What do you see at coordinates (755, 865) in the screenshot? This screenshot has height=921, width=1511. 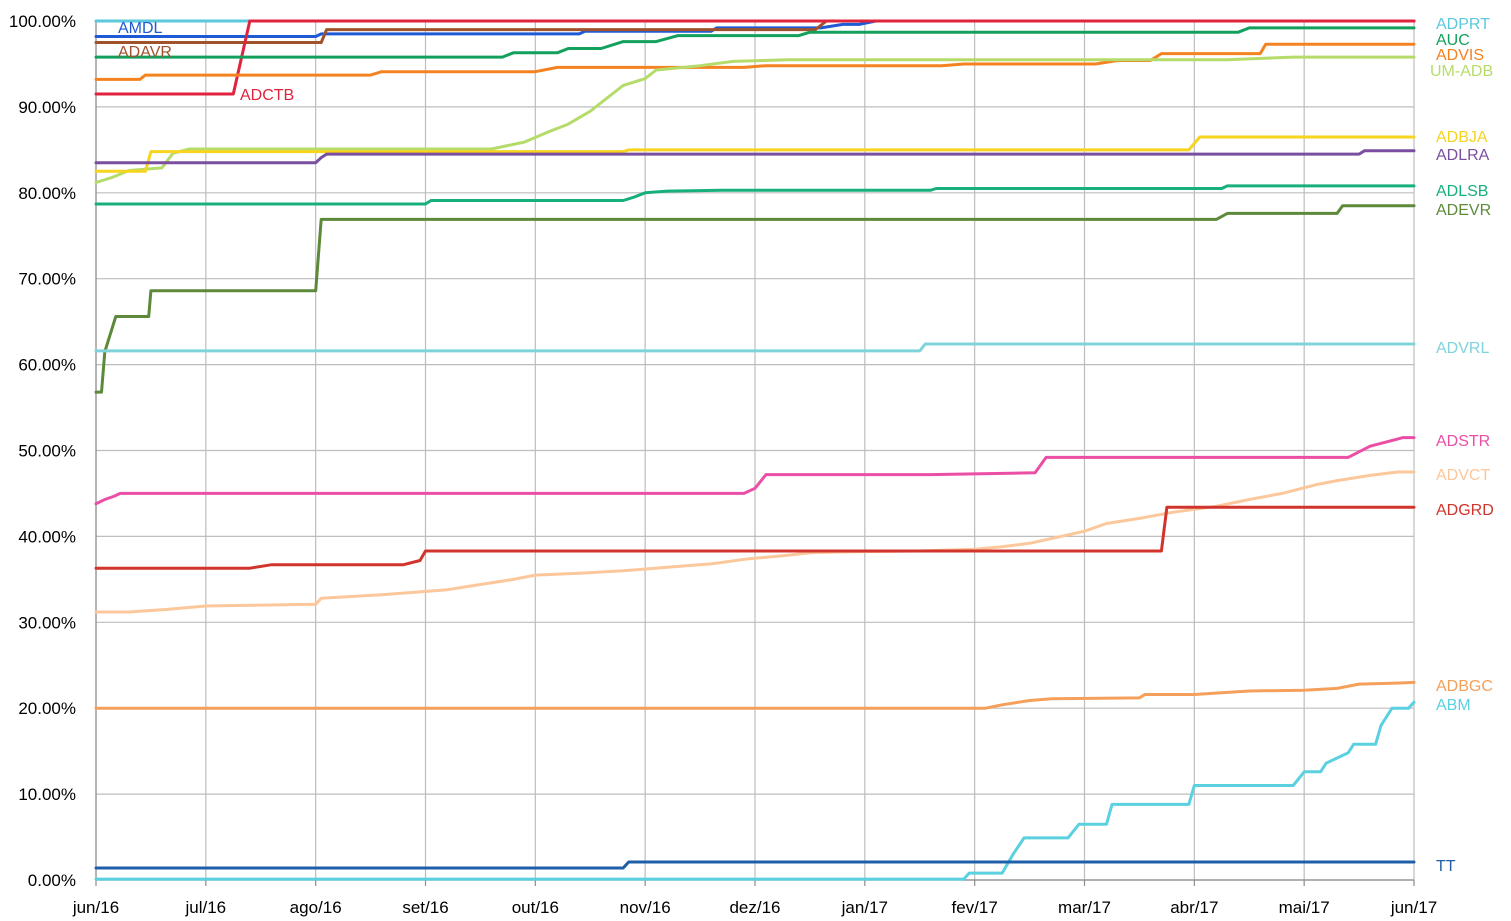 I see `series-line-tt` at bounding box center [755, 865].